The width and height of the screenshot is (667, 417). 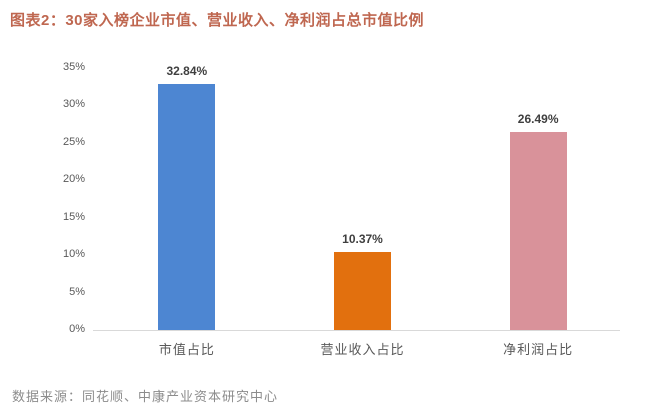 I want to click on bar-value-label: 10.37%, so click(x=362, y=239).